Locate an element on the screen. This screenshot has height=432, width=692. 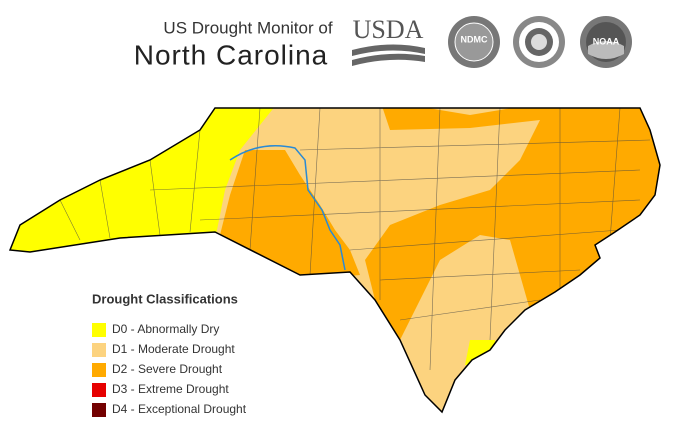
title-line1: US Drought Monitor of is located at coordinates (247, 27).